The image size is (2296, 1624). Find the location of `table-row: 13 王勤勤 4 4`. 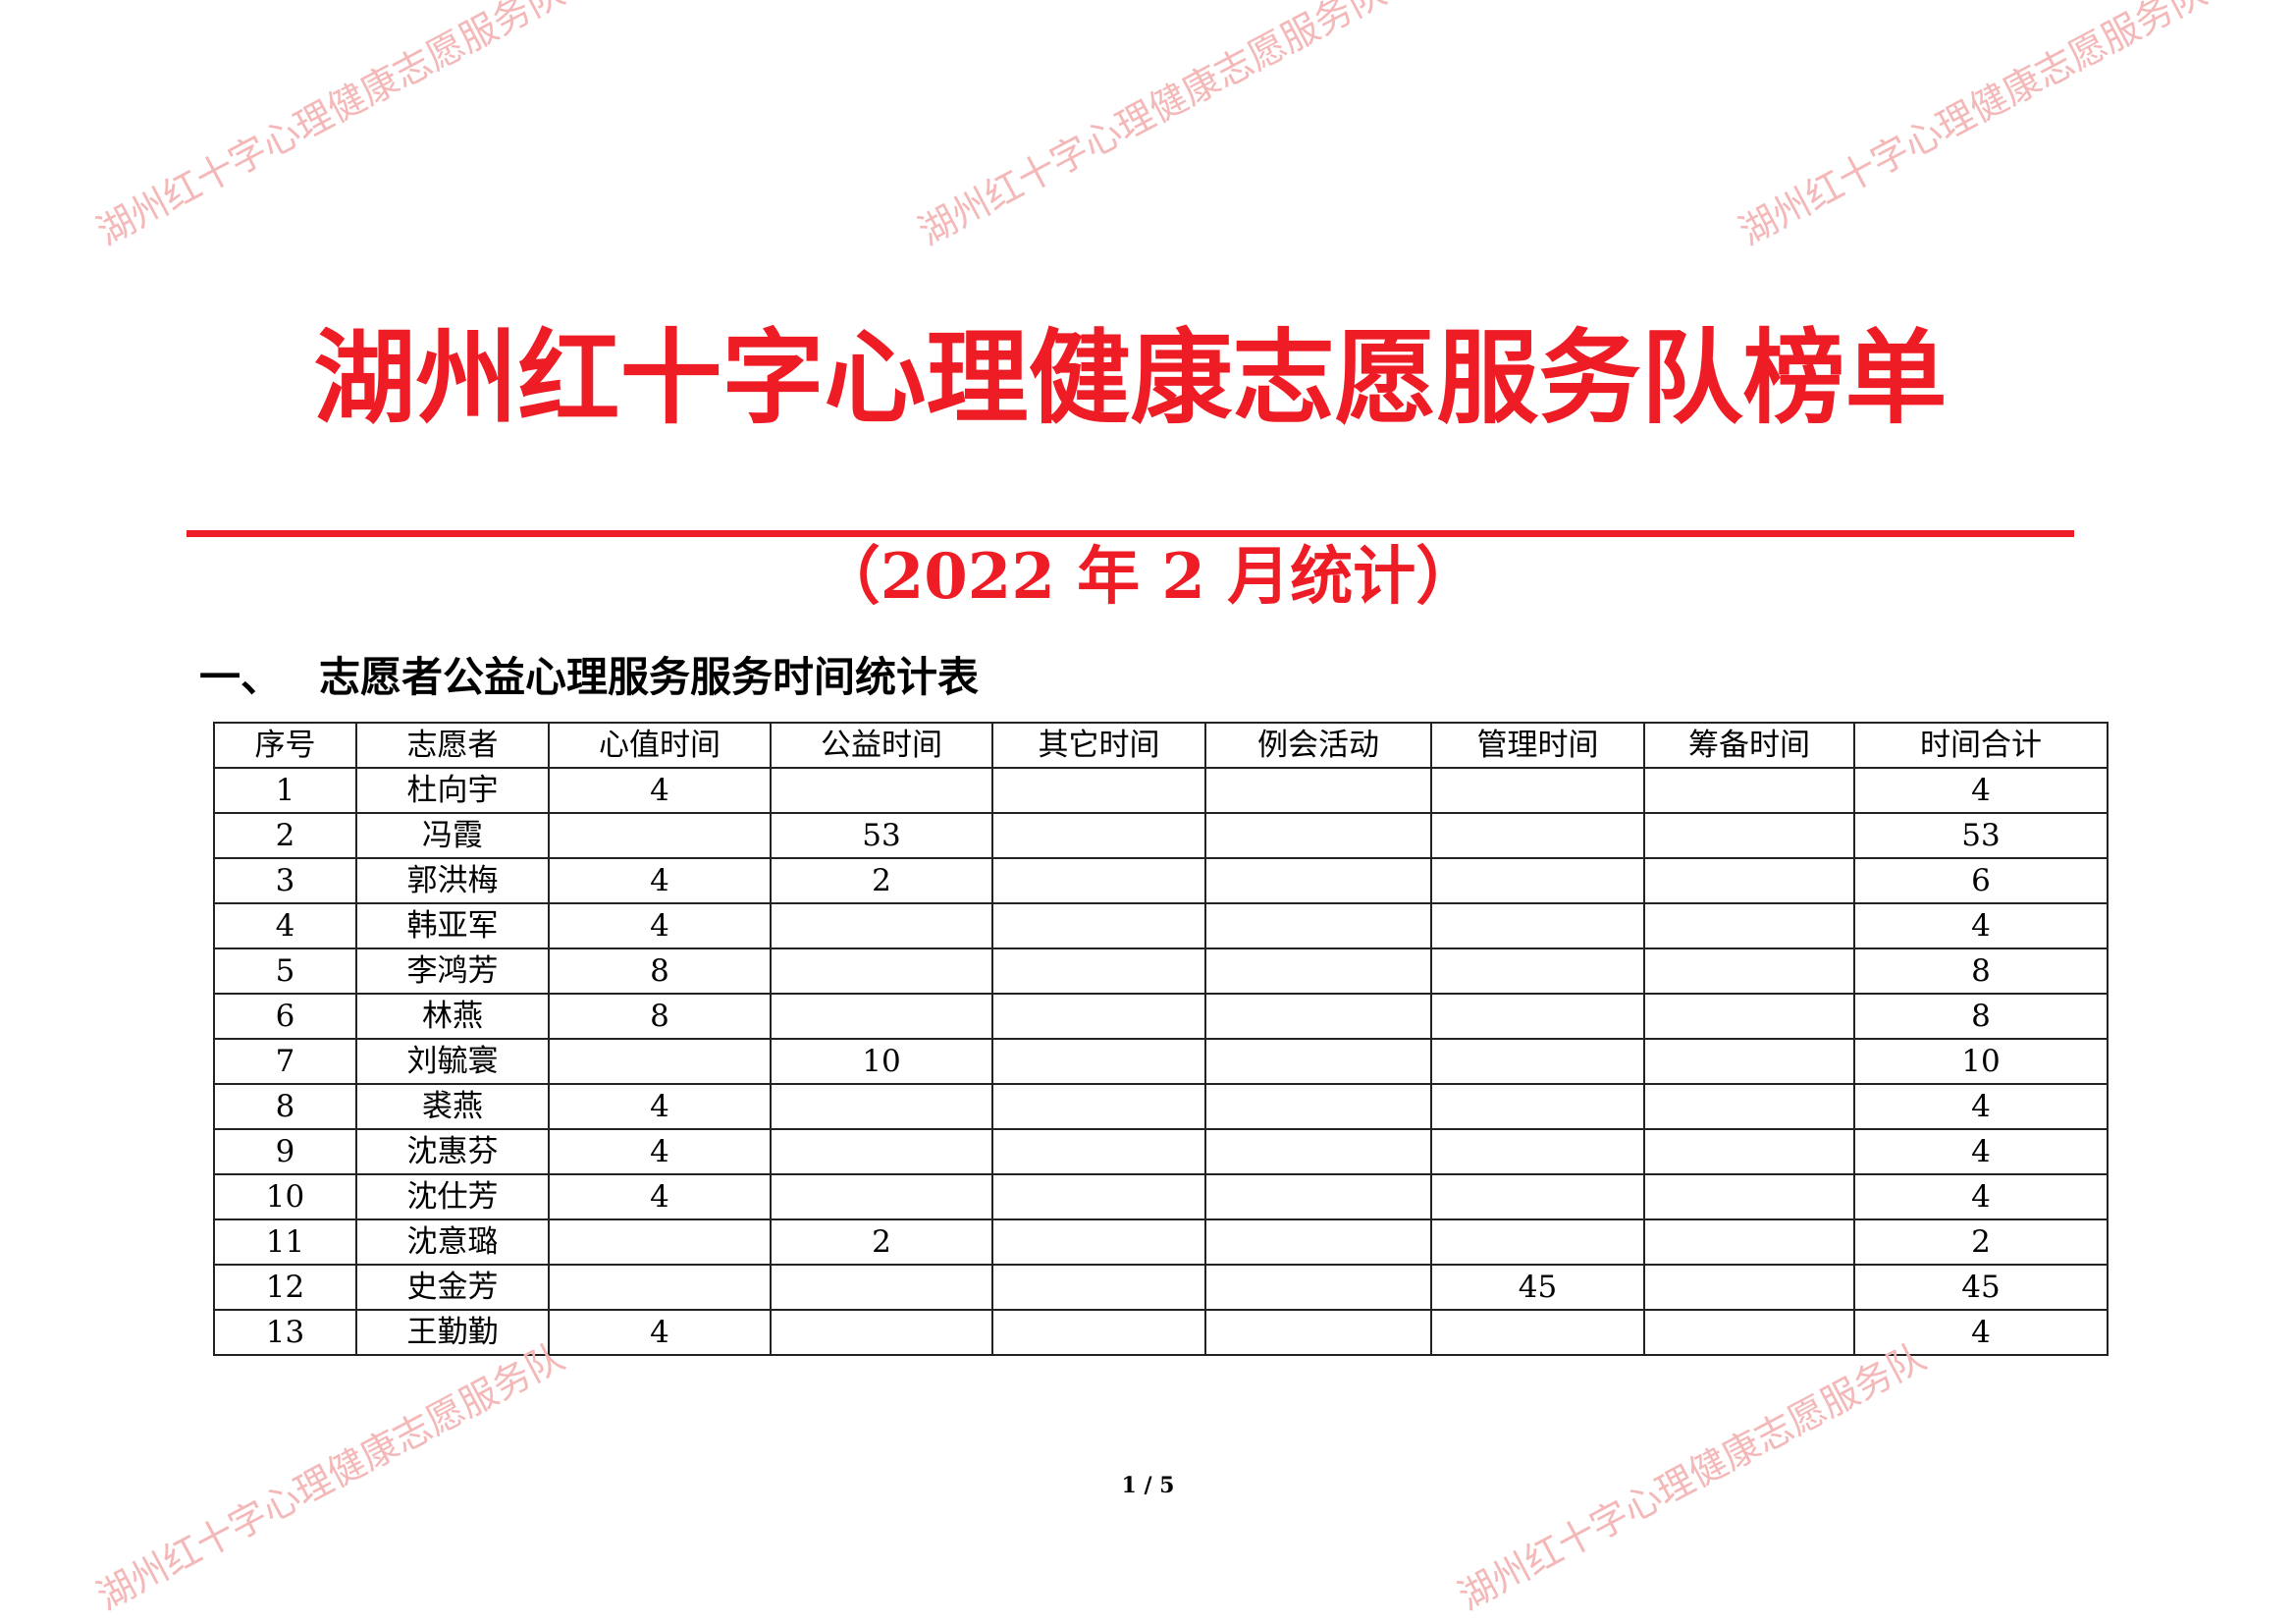

table-row: 13 王勤勤 4 4 is located at coordinates (1161, 1332).